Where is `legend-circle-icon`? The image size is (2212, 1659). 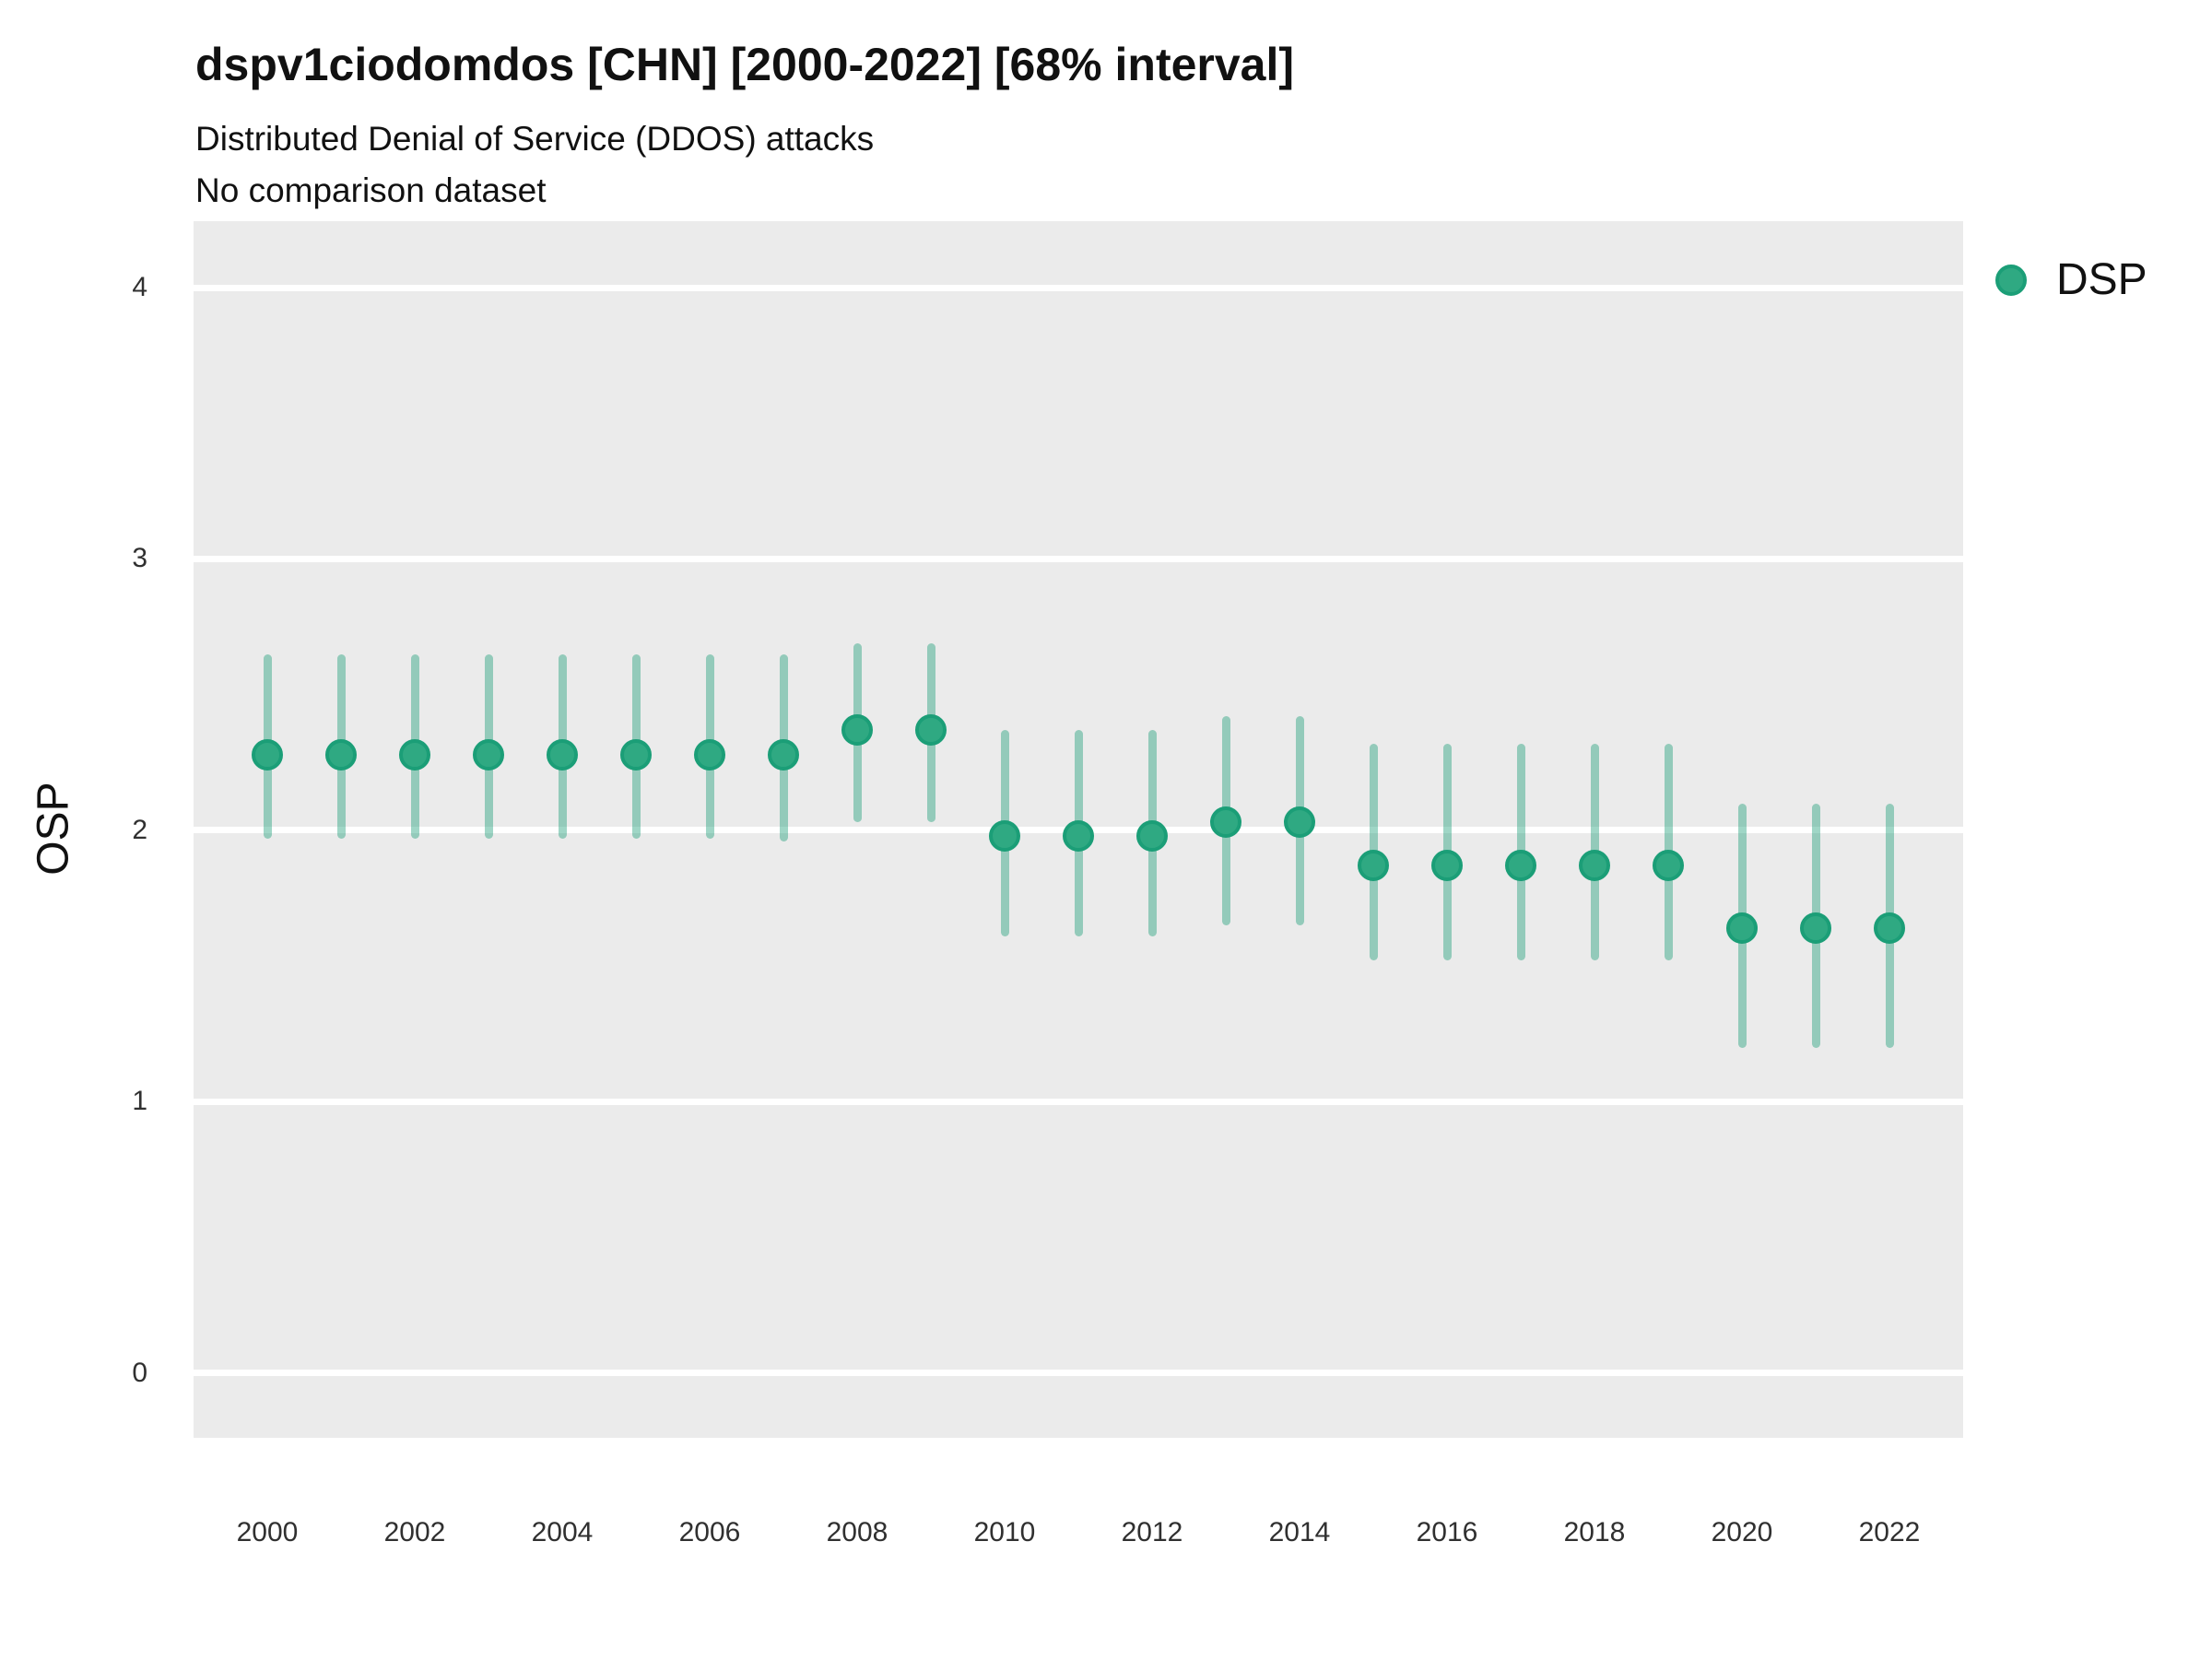
legend-circle-icon is located at coordinates (2011, 280).